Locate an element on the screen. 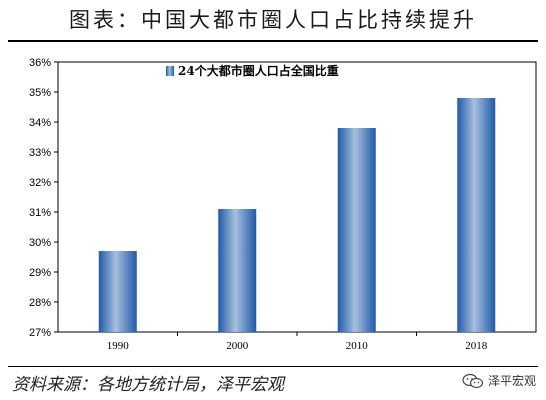 The width and height of the screenshot is (546, 400). y-tick-label: 29% is located at coordinates (40, 273).